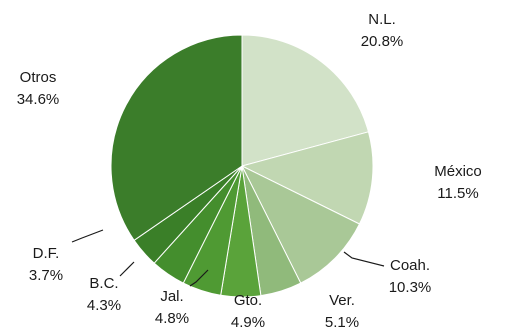 This screenshot has width=505, height=327. Describe the element at coordinates (342, 320) in the screenshot. I see `slice-value-ver: 5.1%` at that location.